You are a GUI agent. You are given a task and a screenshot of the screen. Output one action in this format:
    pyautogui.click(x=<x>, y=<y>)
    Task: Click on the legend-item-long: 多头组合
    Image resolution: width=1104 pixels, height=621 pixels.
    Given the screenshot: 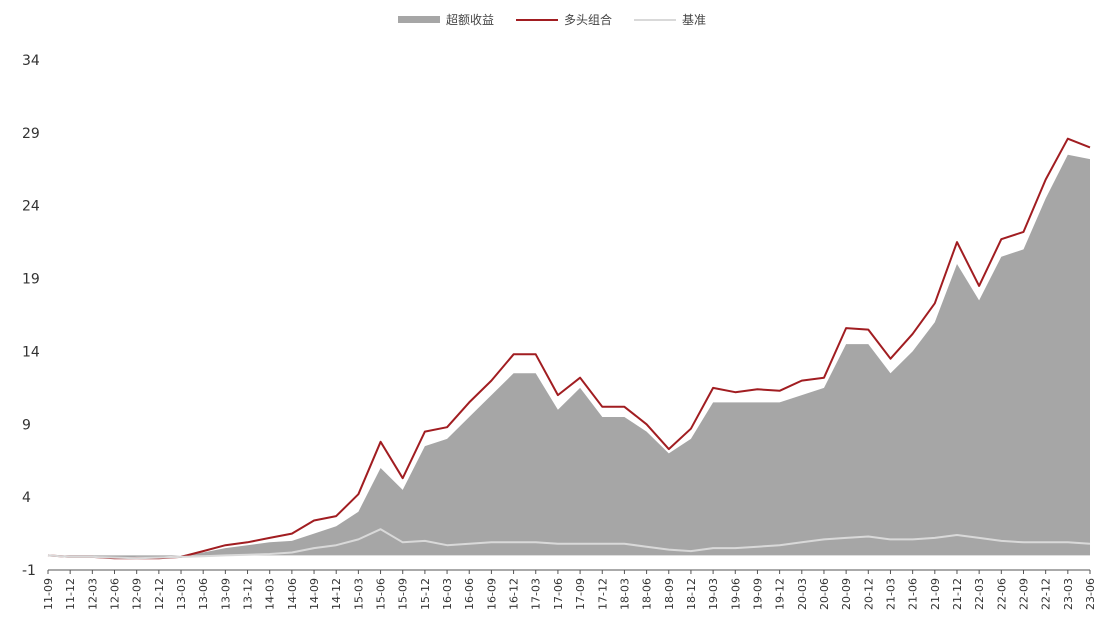 What is the action you would take?
    pyautogui.click(x=563, y=19)
    